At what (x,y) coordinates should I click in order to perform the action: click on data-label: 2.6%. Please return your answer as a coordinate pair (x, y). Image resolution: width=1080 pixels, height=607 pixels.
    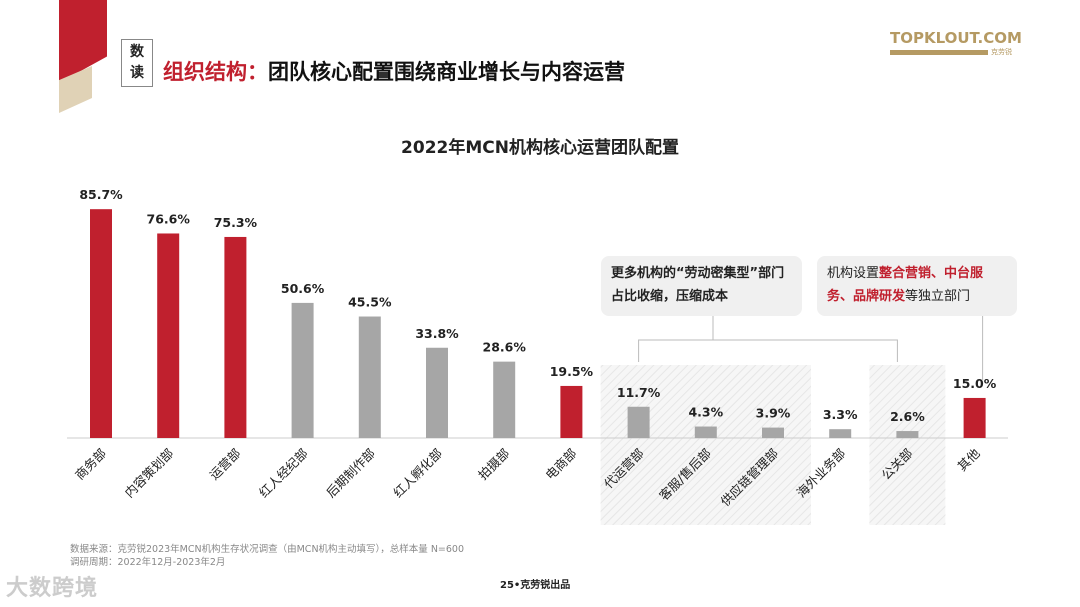
    Looking at the image, I should click on (907, 416).